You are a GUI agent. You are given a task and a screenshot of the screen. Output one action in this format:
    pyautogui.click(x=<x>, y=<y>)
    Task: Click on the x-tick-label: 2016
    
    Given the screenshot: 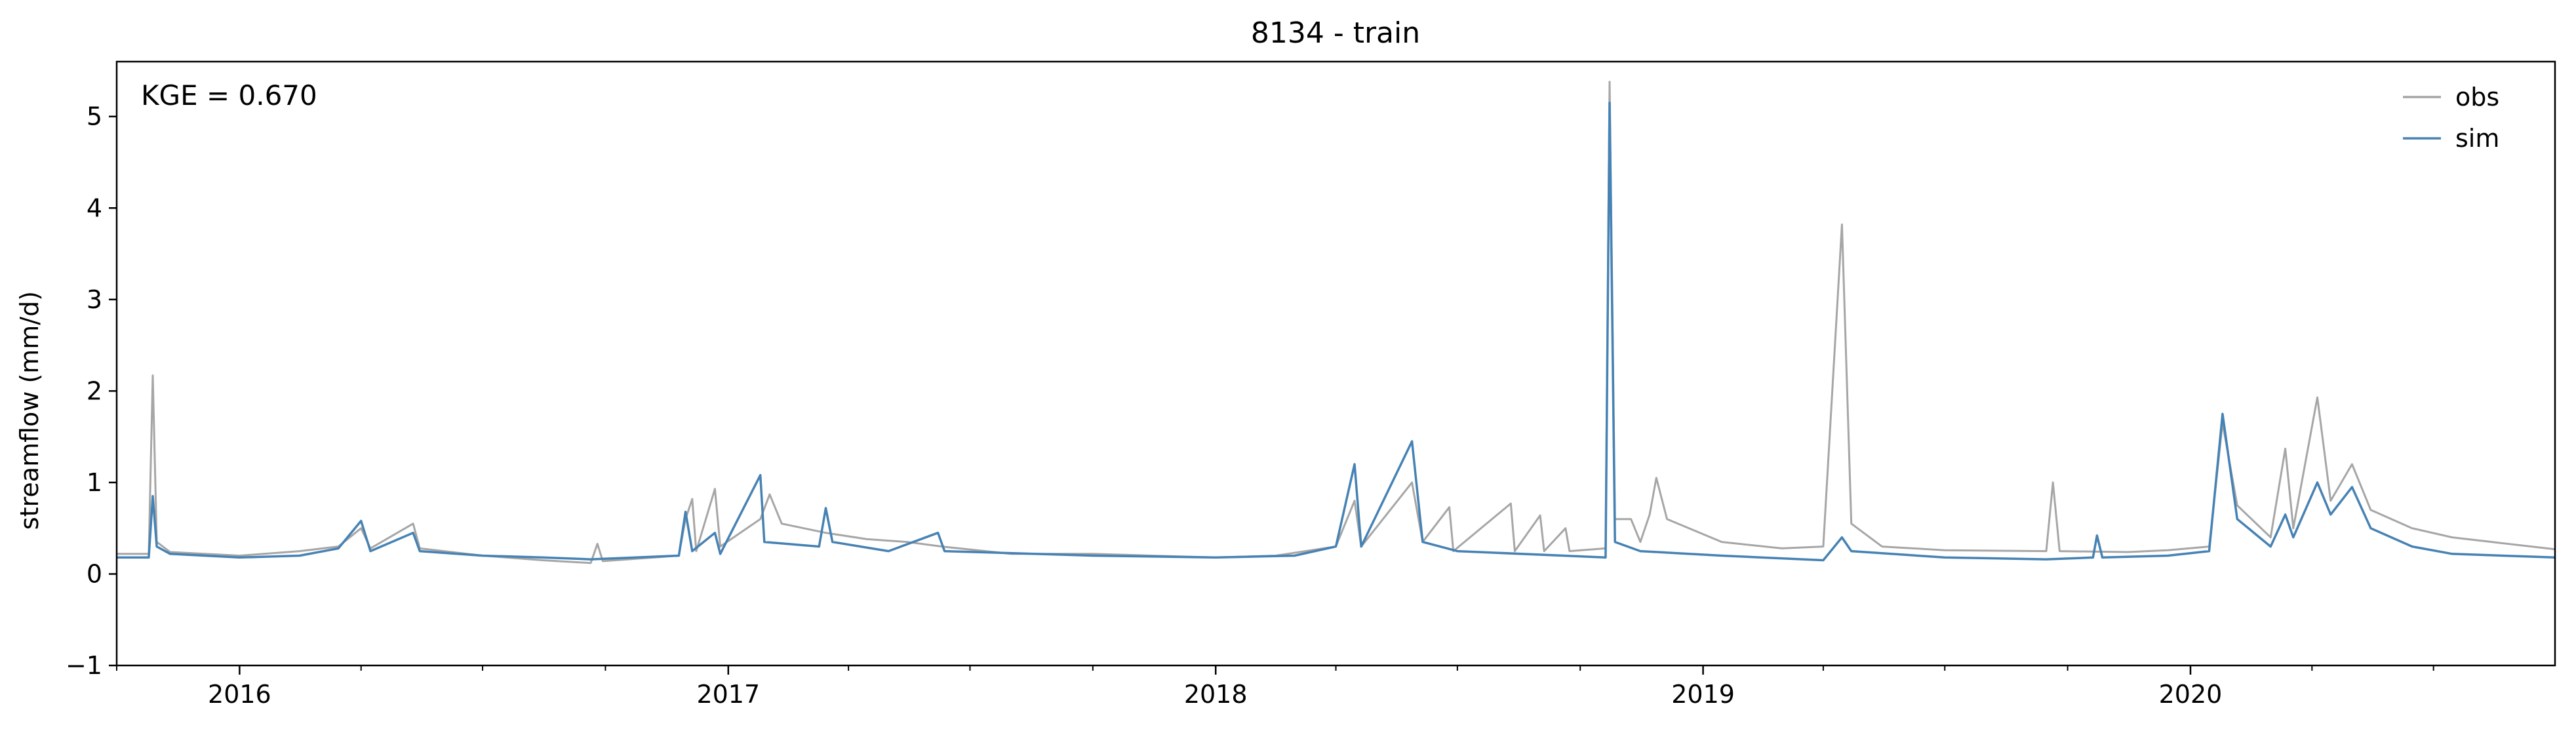 What is the action you would take?
    pyautogui.click(x=239, y=694)
    